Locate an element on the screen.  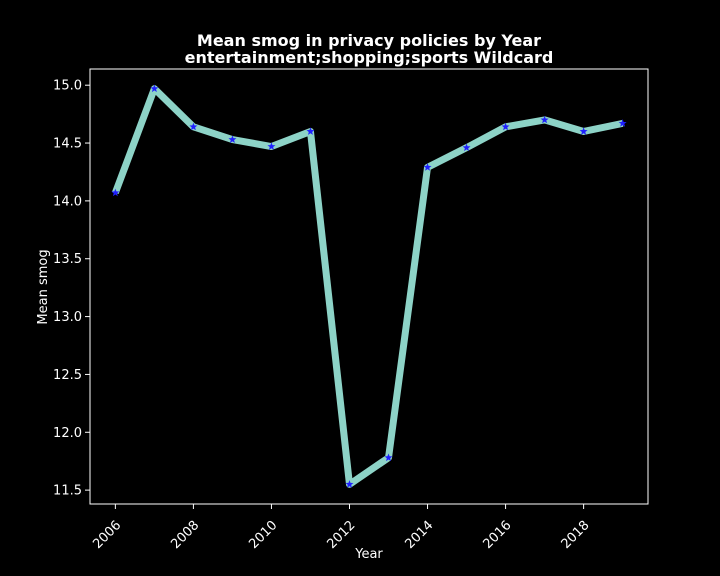
y-tick-label: 14.5 is located at coordinates (67, 144).